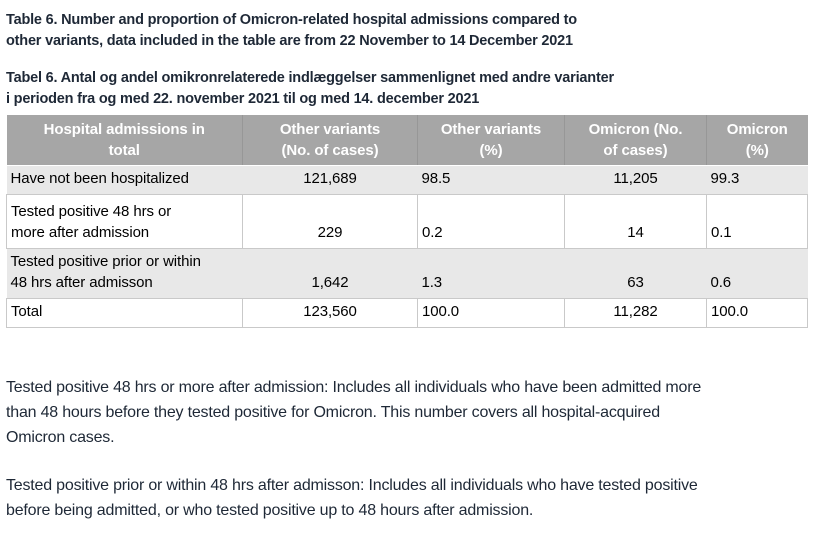  Describe the element at coordinates (105, 261) in the screenshot. I see `row-label-line: Tested positive prior or within` at that location.